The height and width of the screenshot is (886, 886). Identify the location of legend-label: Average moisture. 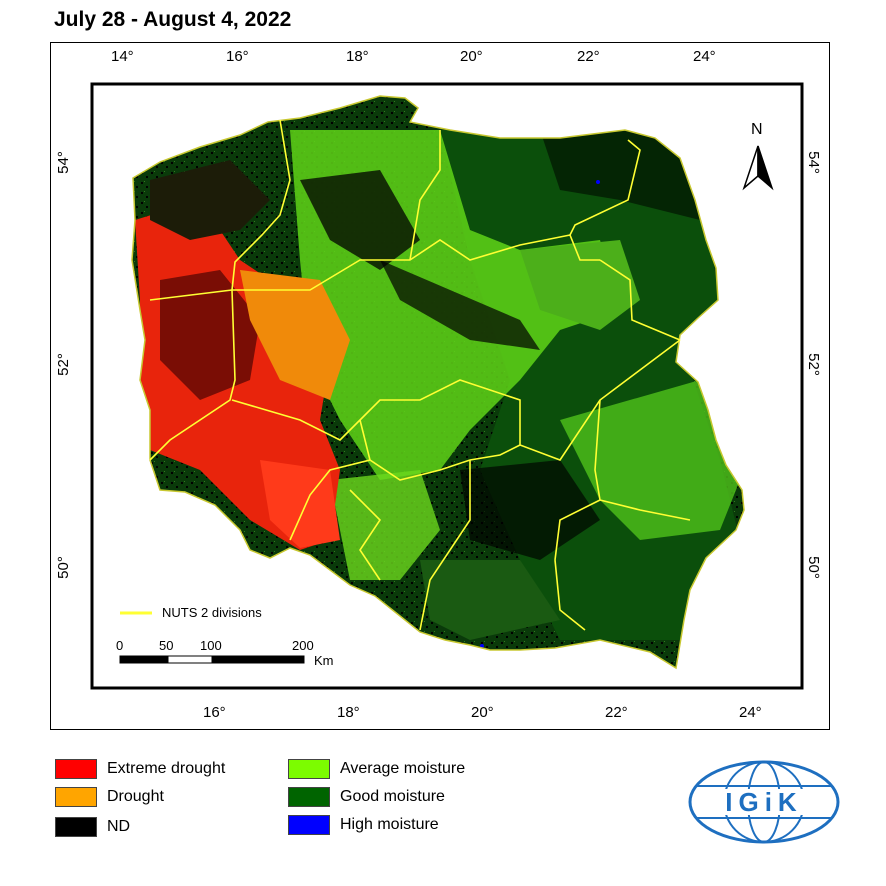
(403, 768).